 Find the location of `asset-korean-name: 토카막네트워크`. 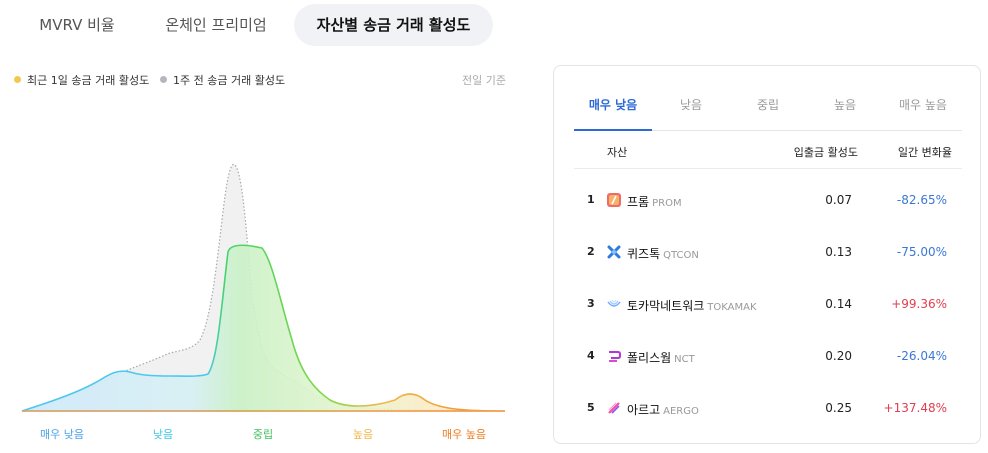

asset-korean-name: 토카막네트워크 is located at coordinates (666, 306).